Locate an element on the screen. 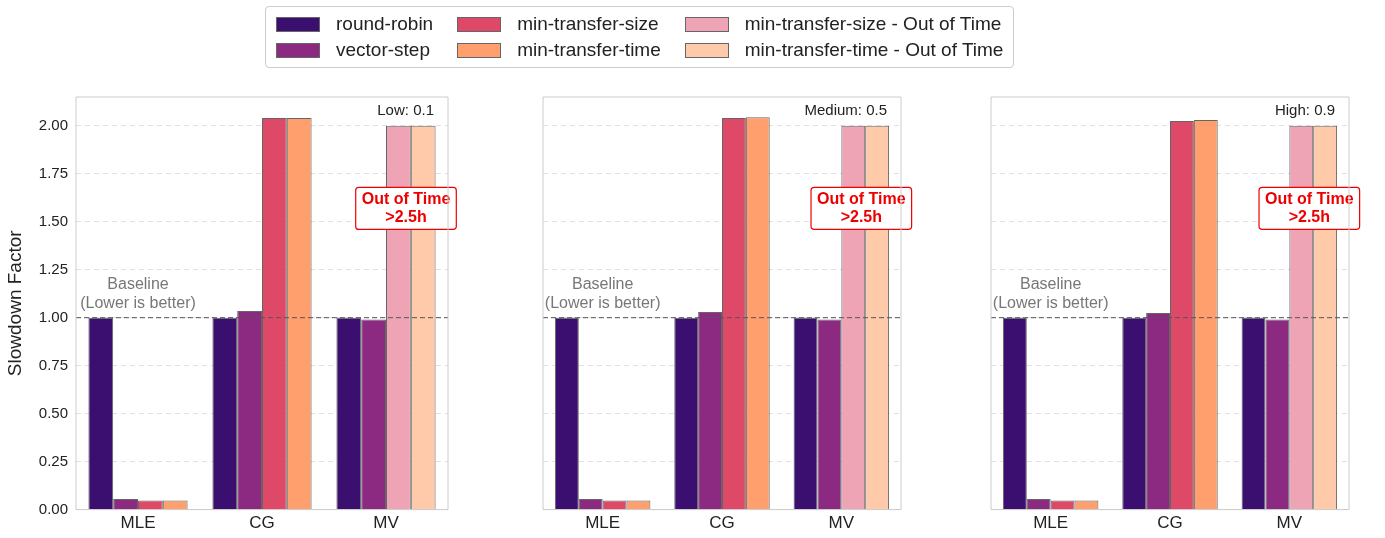 This screenshot has width=1385, height=538. legend-label: round-robin is located at coordinates (385, 24).